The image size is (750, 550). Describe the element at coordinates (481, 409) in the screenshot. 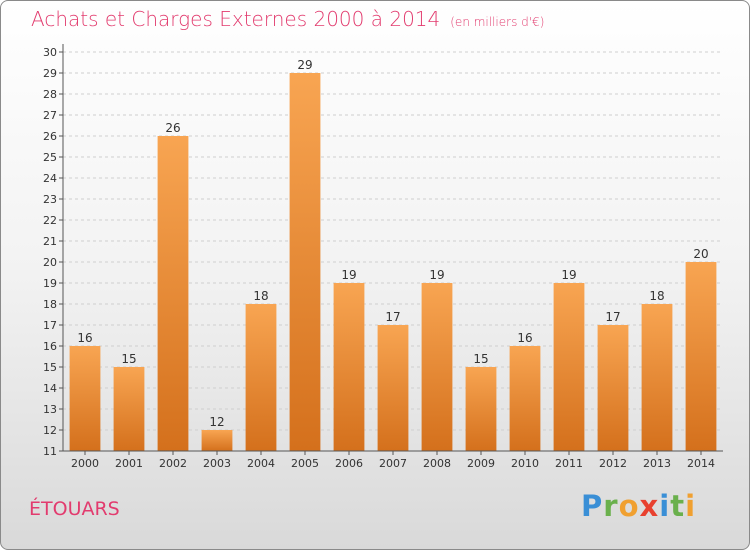

I see `bar-2009` at that location.